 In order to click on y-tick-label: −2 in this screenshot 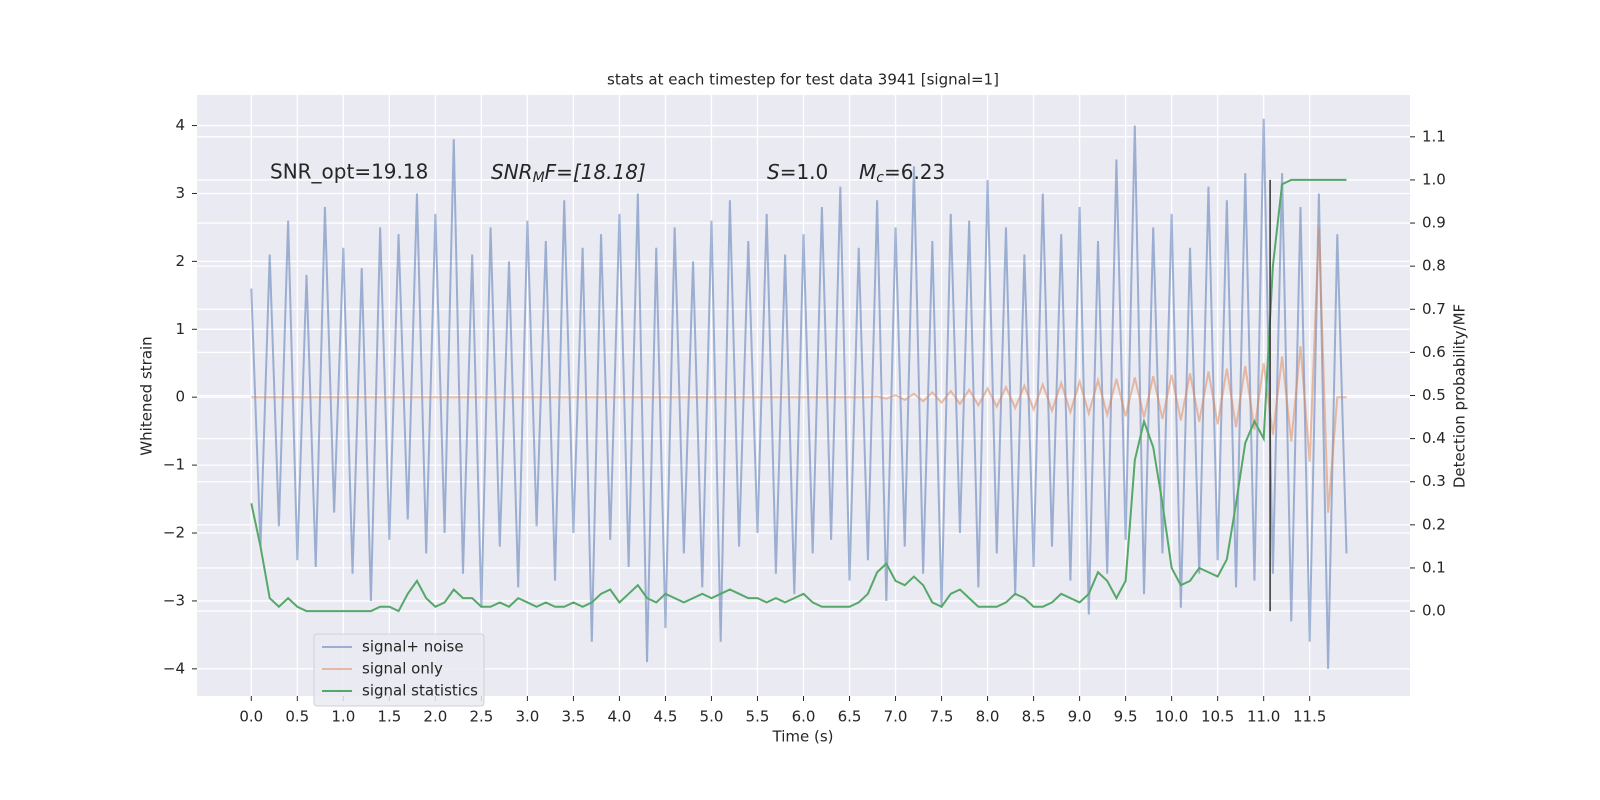, I will do `click(174, 533)`.